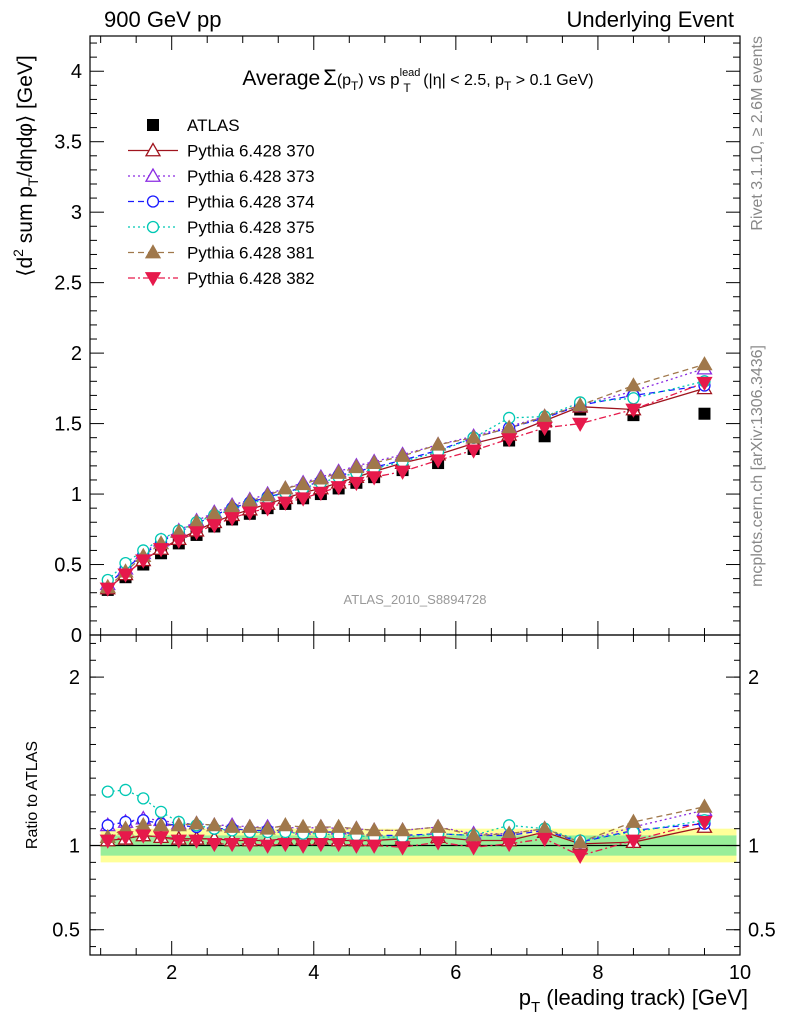 The width and height of the screenshot is (786, 1024). I want to click on title-part: (|η| < 2.5, p, so click(461, 80).